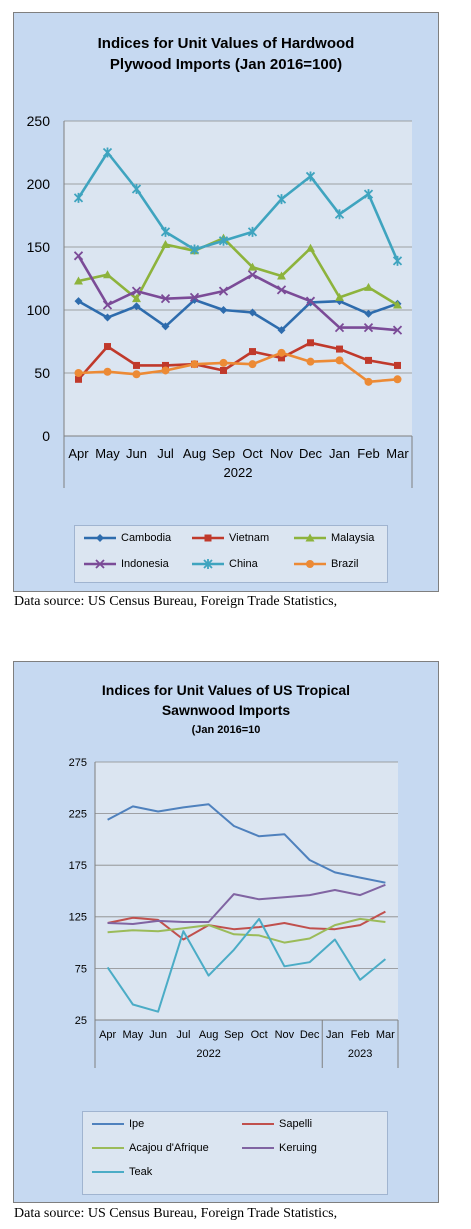  Describe the element at coordinates (252, 453) in the screenshot. I see `plywood-x-tick-label: Oct` at that location.